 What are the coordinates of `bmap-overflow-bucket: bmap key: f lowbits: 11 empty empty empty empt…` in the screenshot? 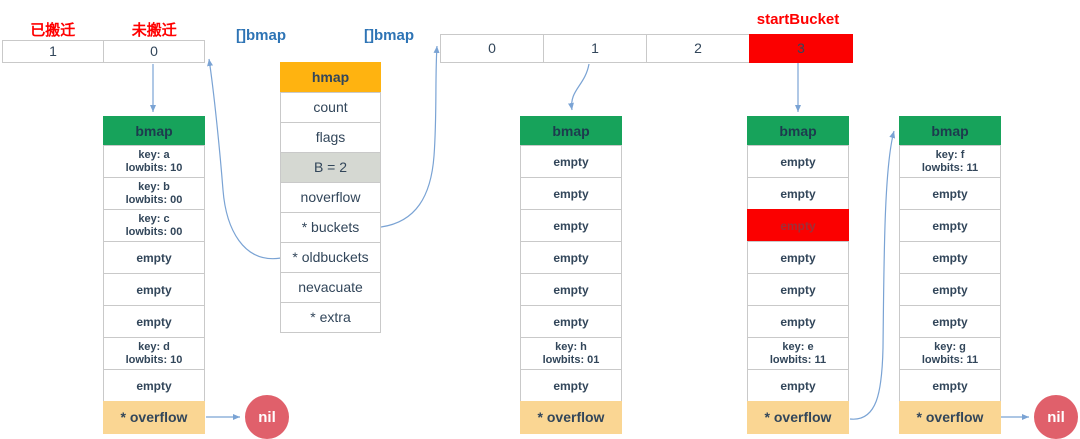 It's located at (950, 275).